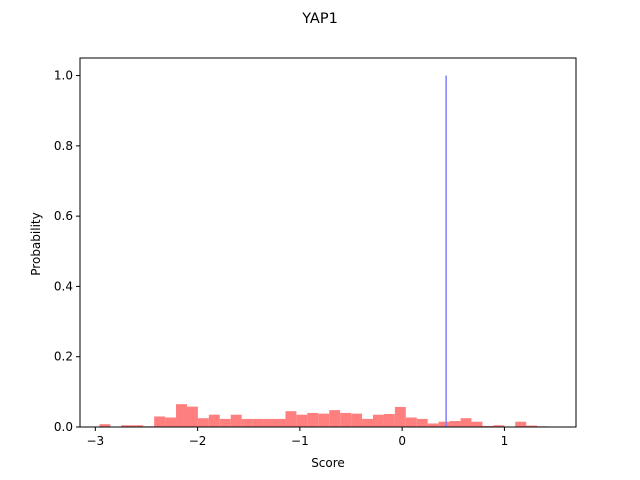 The width and height of the screenshot is (640, 480). Describe the element at coordinates (36, 243) in the screenshot. I see `y-axis-label: Probability` at that location.